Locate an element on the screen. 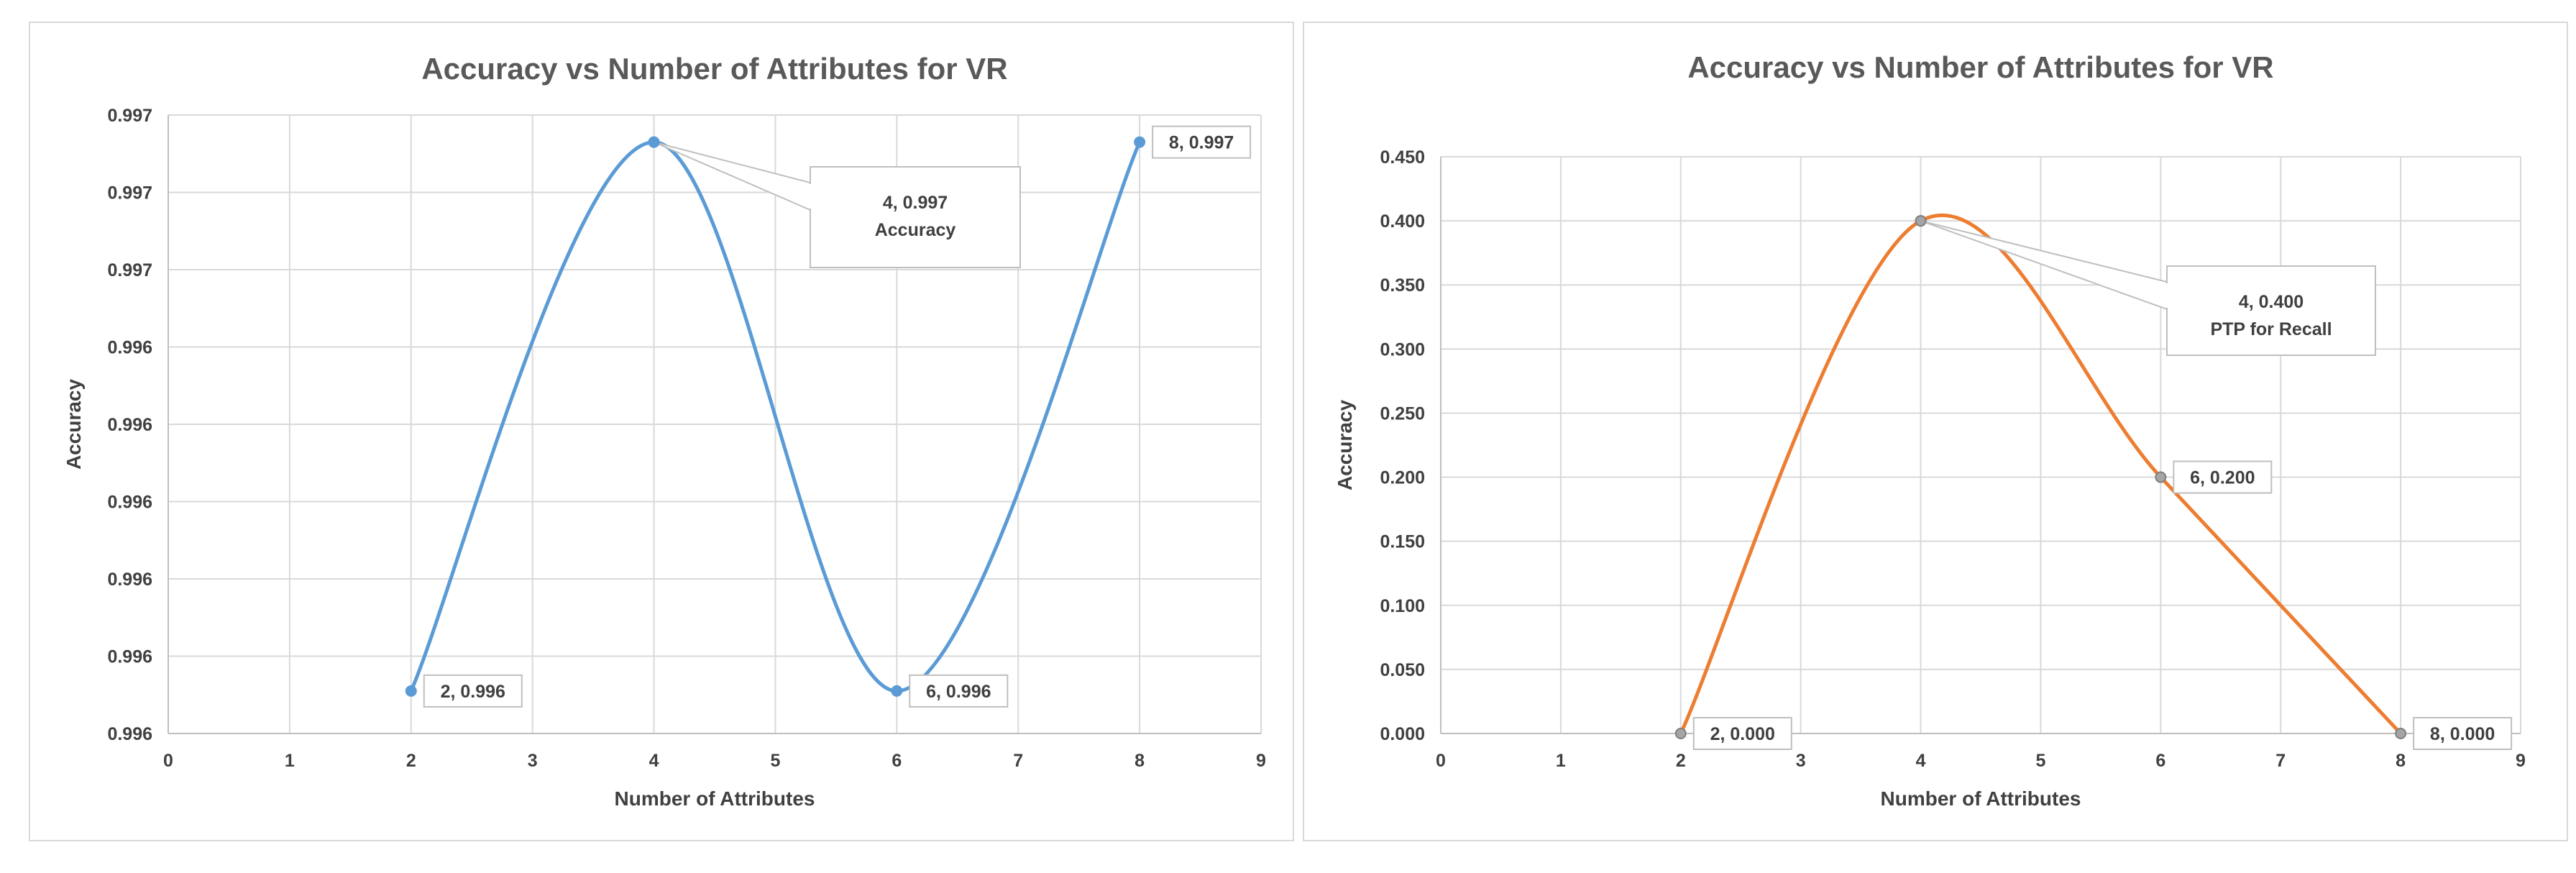  accuracy-x-tick-label: 8 is located at coordinates (1140, 761).